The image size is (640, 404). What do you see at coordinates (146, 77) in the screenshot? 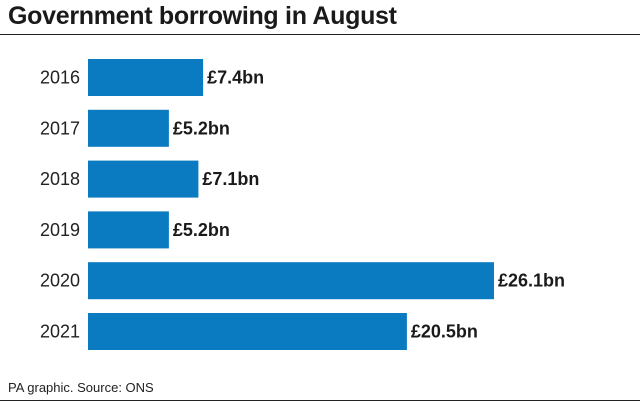
I see `bar-2016` at bounding box center [146, 77].